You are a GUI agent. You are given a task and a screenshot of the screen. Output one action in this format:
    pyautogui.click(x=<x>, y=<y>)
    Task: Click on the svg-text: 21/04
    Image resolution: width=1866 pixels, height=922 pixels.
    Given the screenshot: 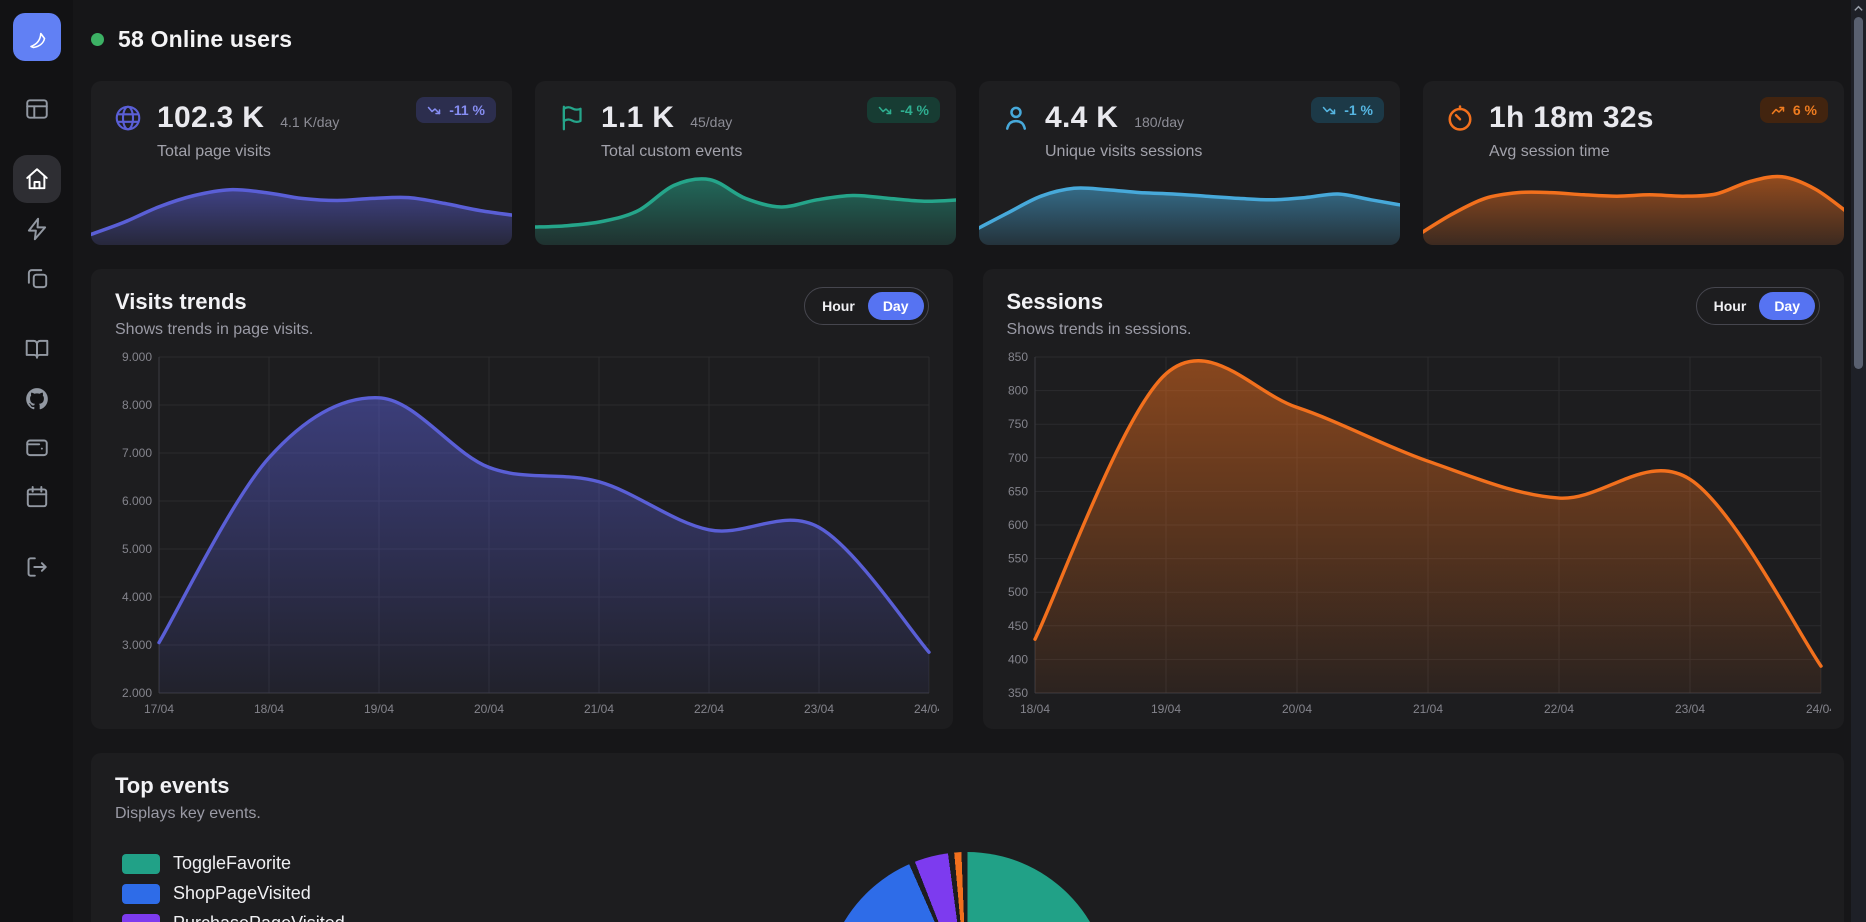 What is the action you would take?
    pyautogui.click(x=599, y=709)
    